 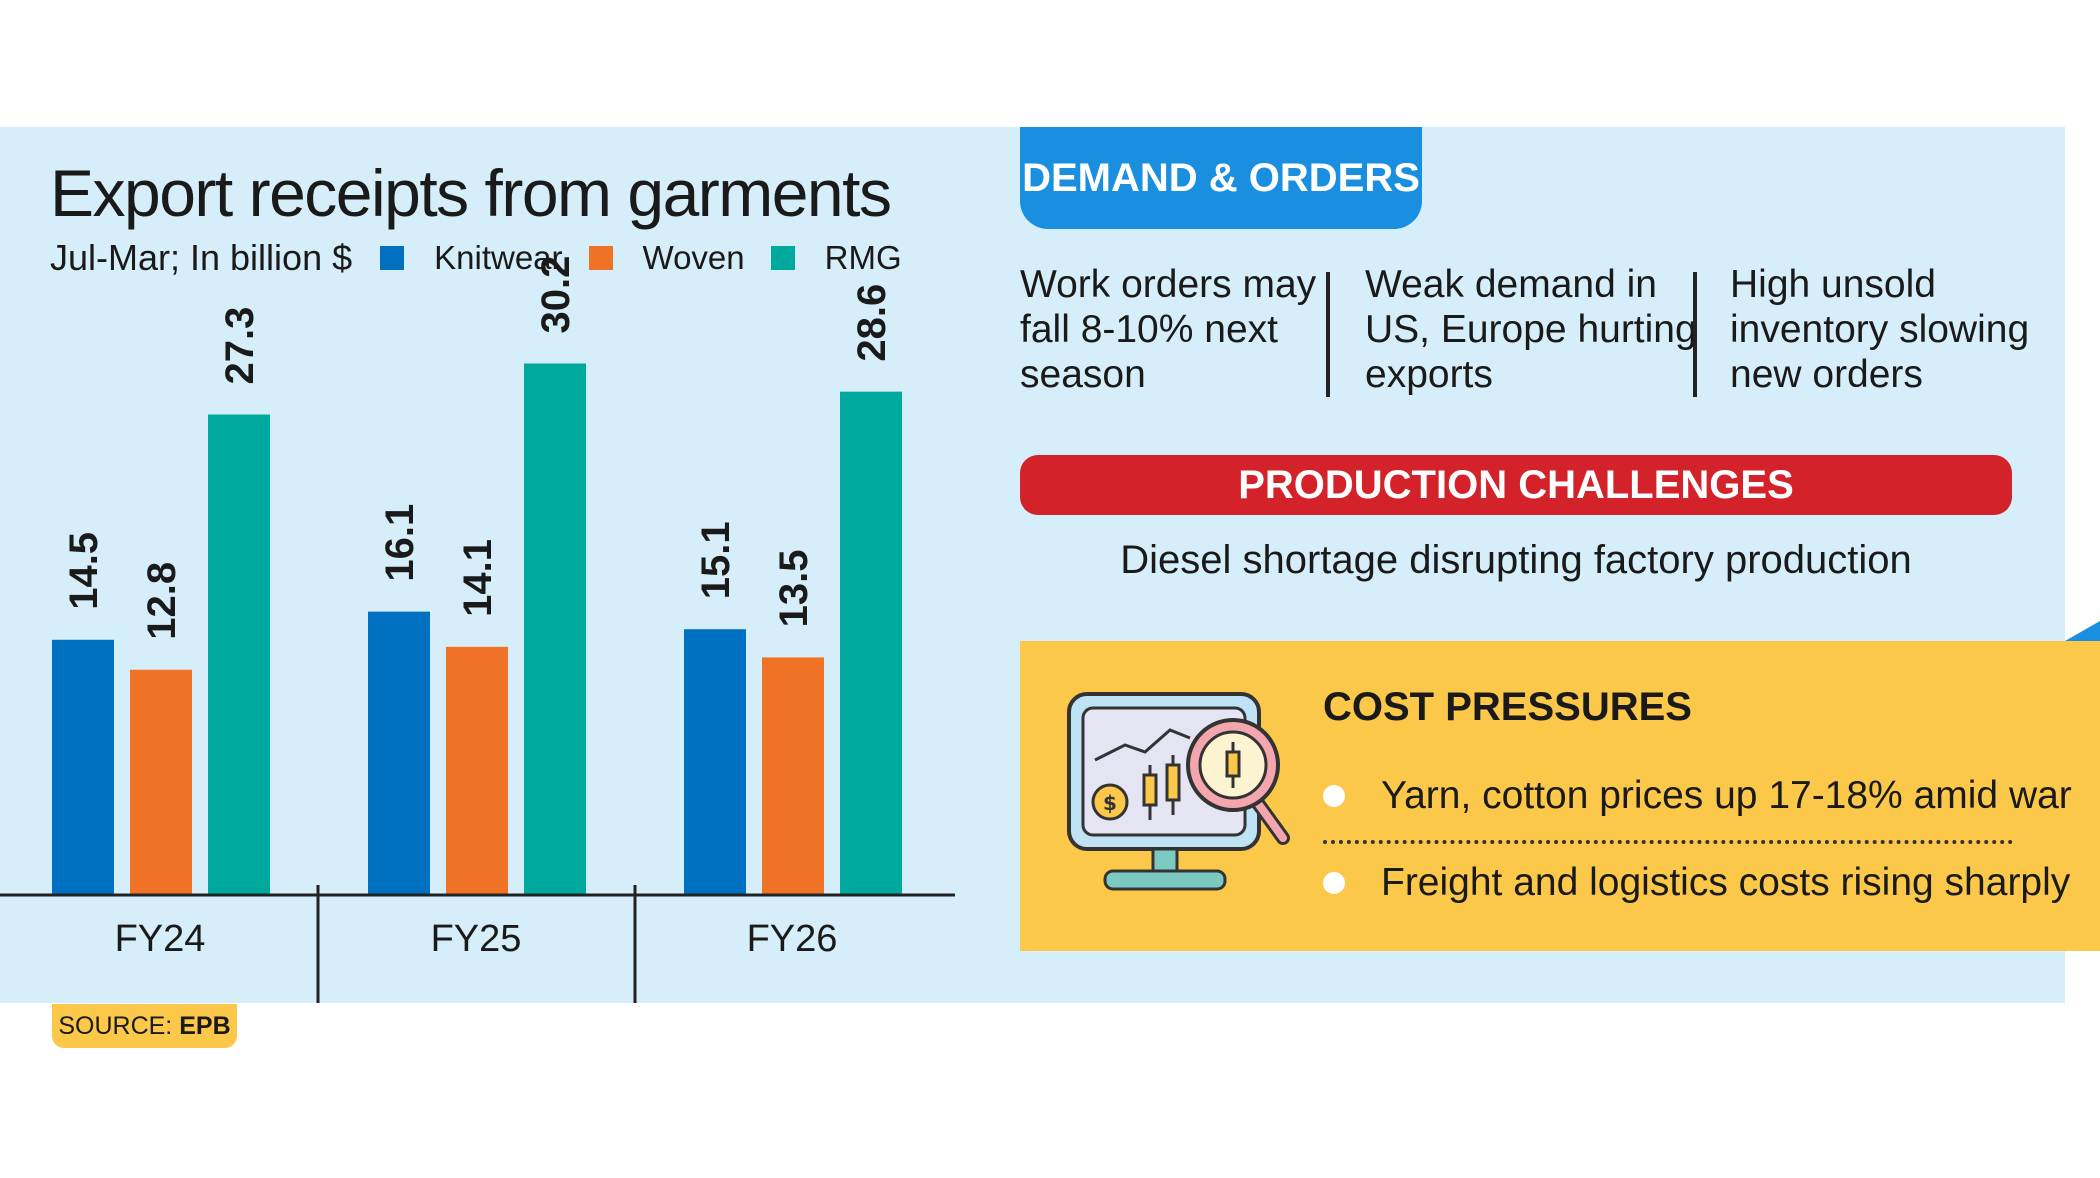 What do you see at coordinates (160, 939) in the screenshot?
I see `category-label-fy24: FY24` at bounding box center [160, 939].